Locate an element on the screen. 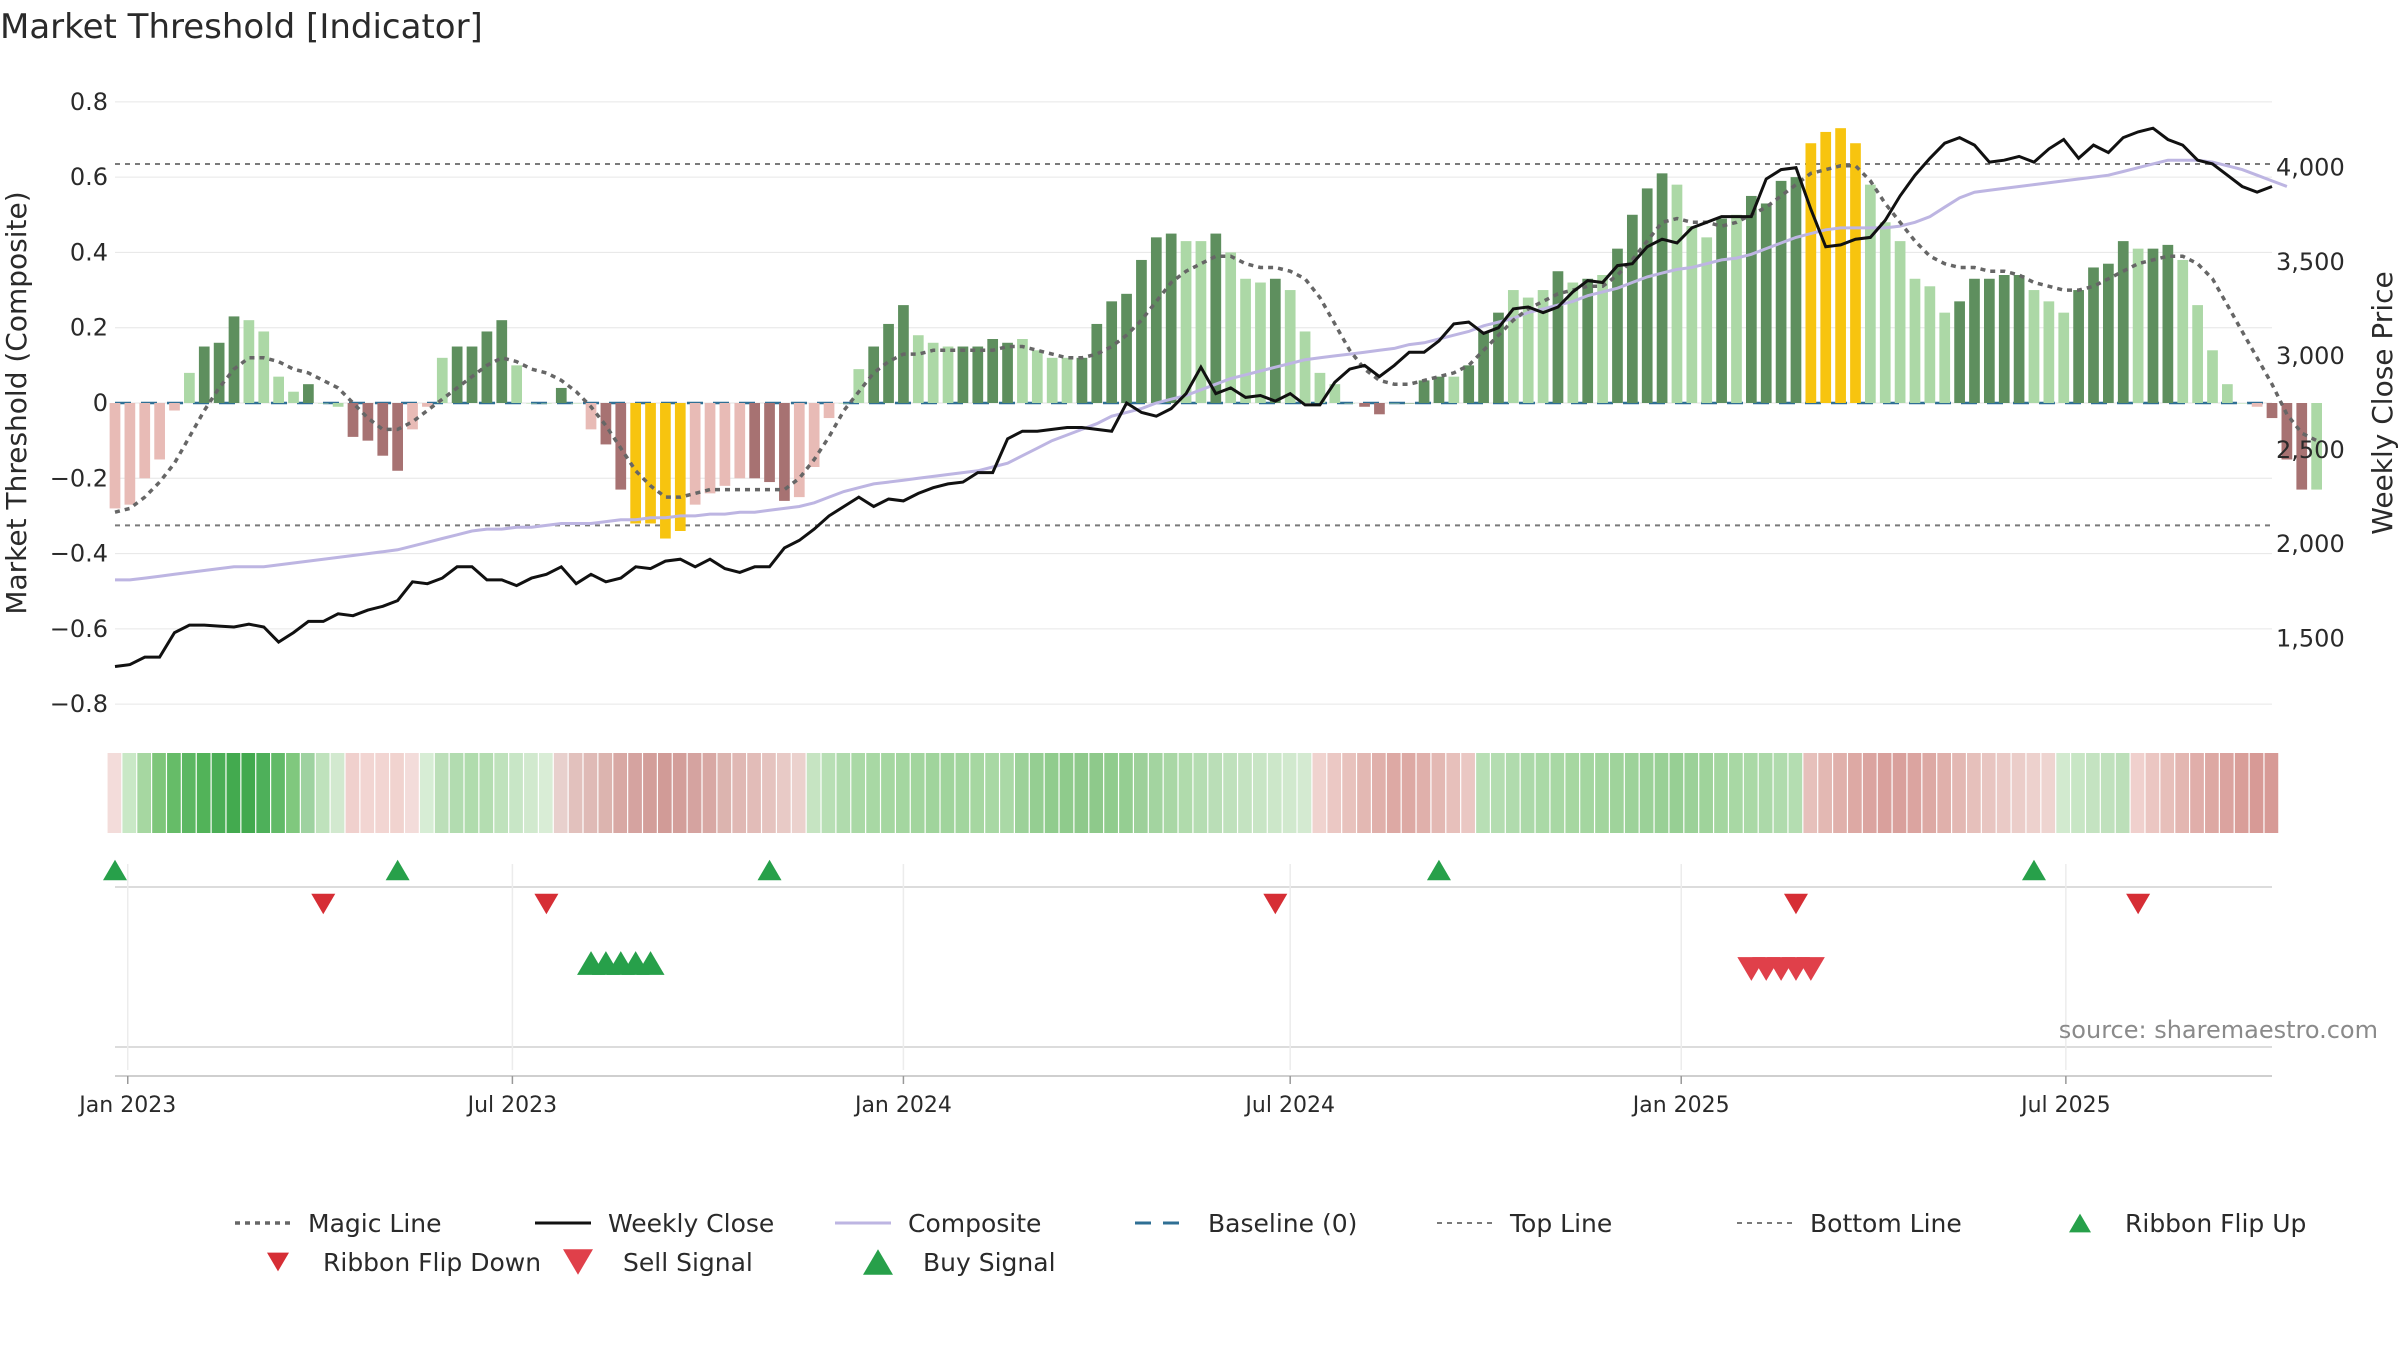 This screenshot has width=2400, height=1350. legend-item: Ribbon Flip Down is located at coordinates (404, 1262).